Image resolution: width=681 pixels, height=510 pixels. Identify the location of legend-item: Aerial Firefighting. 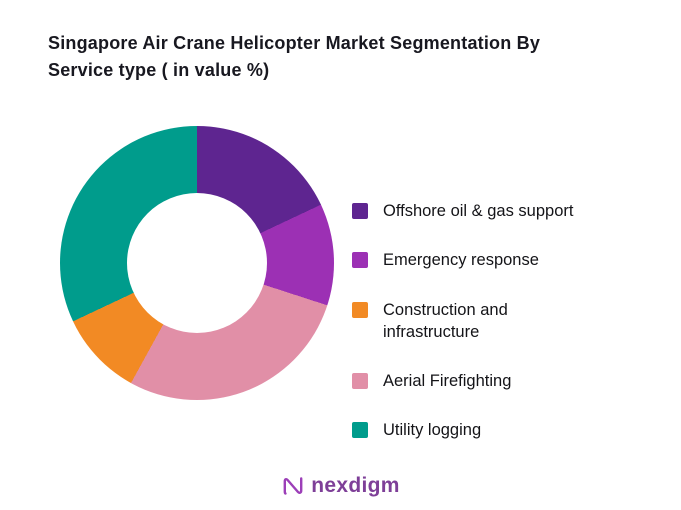
(507, 381).